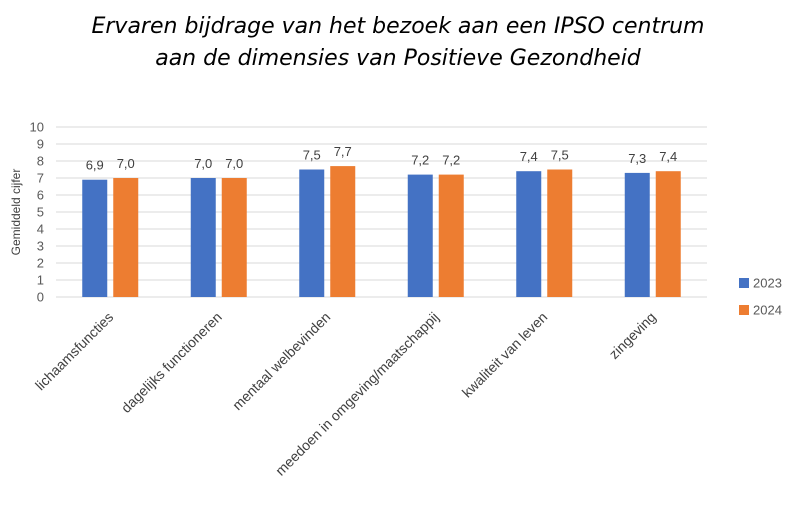  Describe the element at coordinates (40, 161) in the screenshot. I see `y-tick-label: 8` at that location.